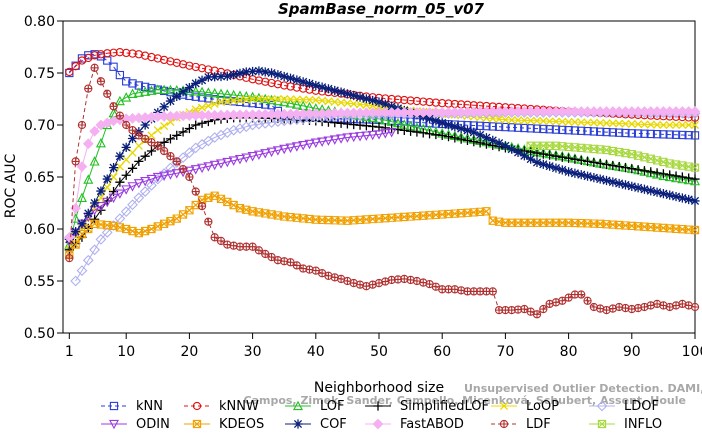 The height and width of the screenshot is (434, 702). I want to click on y-axis-label: ROC AUC, so click(11, 185).